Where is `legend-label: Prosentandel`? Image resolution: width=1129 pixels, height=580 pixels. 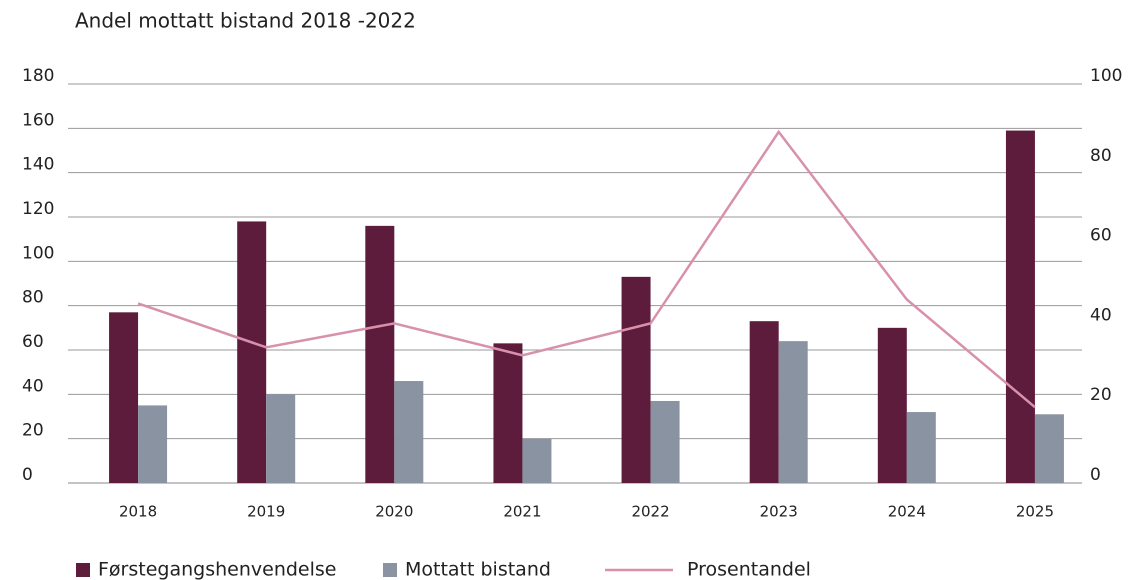 legend-label: Prosentandel is located at coordinates (749, 569).